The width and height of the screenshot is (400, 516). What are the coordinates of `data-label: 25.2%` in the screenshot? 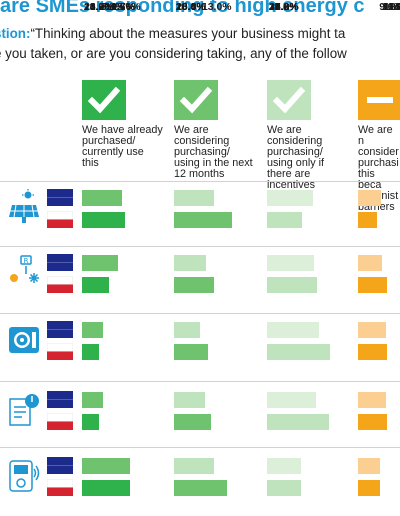 It's located at (284, 7).